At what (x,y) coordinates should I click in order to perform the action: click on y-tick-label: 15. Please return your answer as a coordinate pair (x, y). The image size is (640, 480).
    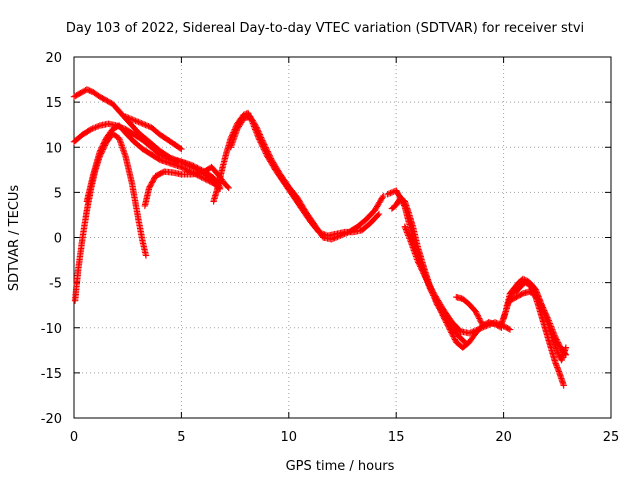
    Looking at the image, I should click on (53, 103).